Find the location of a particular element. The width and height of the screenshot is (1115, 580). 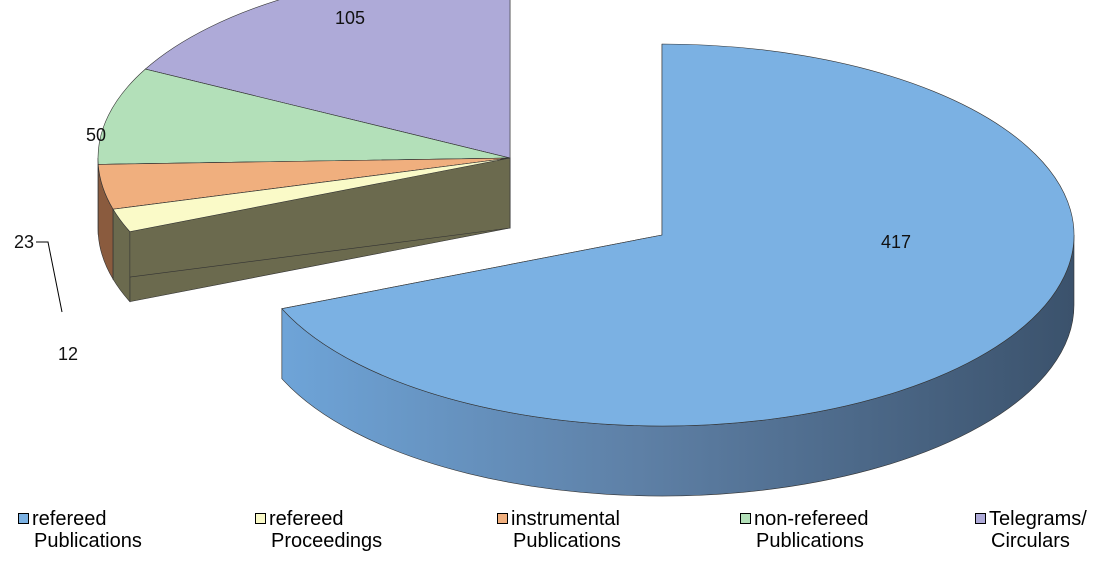

legend-item-refereed-publications: refereed Publications is located at coordinates (118, 530).